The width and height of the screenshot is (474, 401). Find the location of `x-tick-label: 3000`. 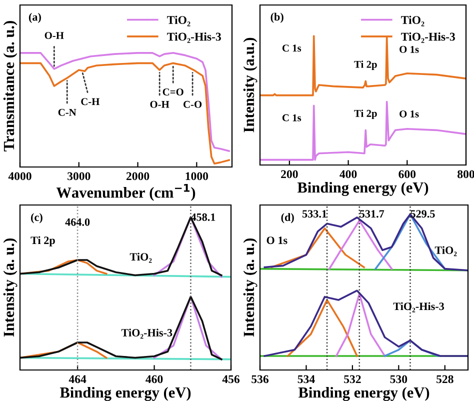

x-tick-label: 3000 is located at coordinates (79, 176).